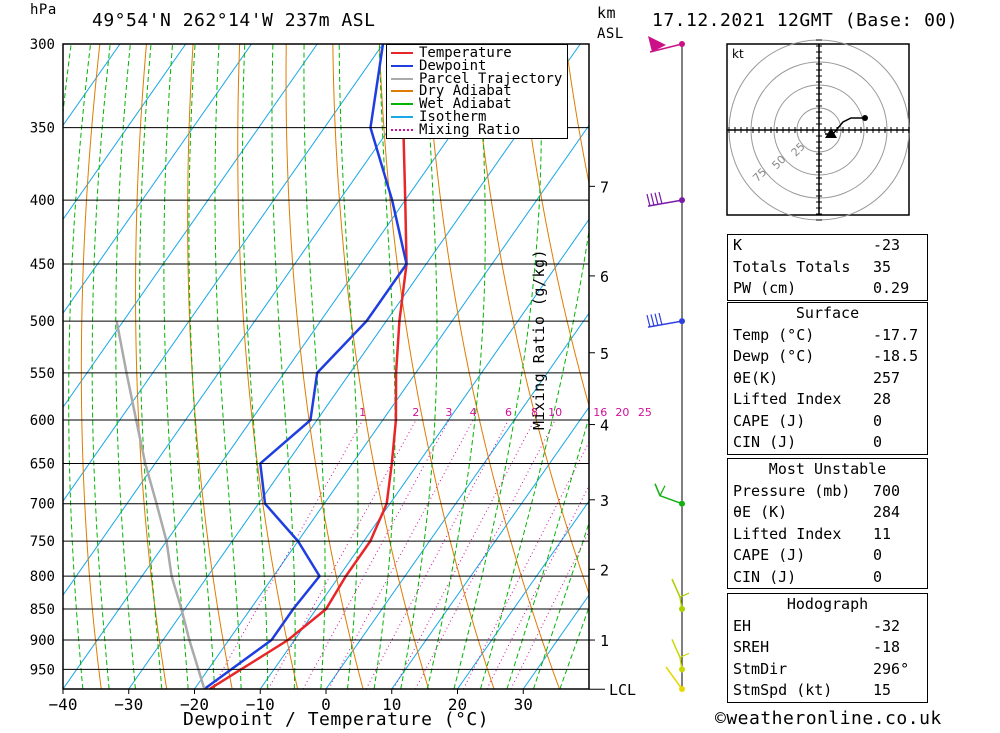 Image resolution: width=1000 pixels, height=733 pixels. What do you see at coordinates (622, 690) in the screenshot?
I see `lcl-label: LCL` at bounding box center [622, 690].